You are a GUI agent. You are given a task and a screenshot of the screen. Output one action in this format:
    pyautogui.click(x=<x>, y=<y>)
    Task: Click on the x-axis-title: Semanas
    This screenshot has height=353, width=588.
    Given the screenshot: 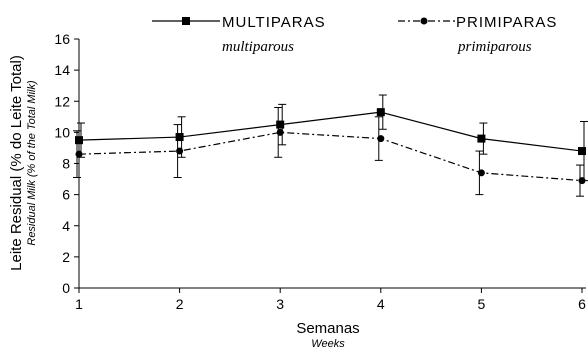 What is the action you would take?
    pyautogui.click(x=327, y=328)
    